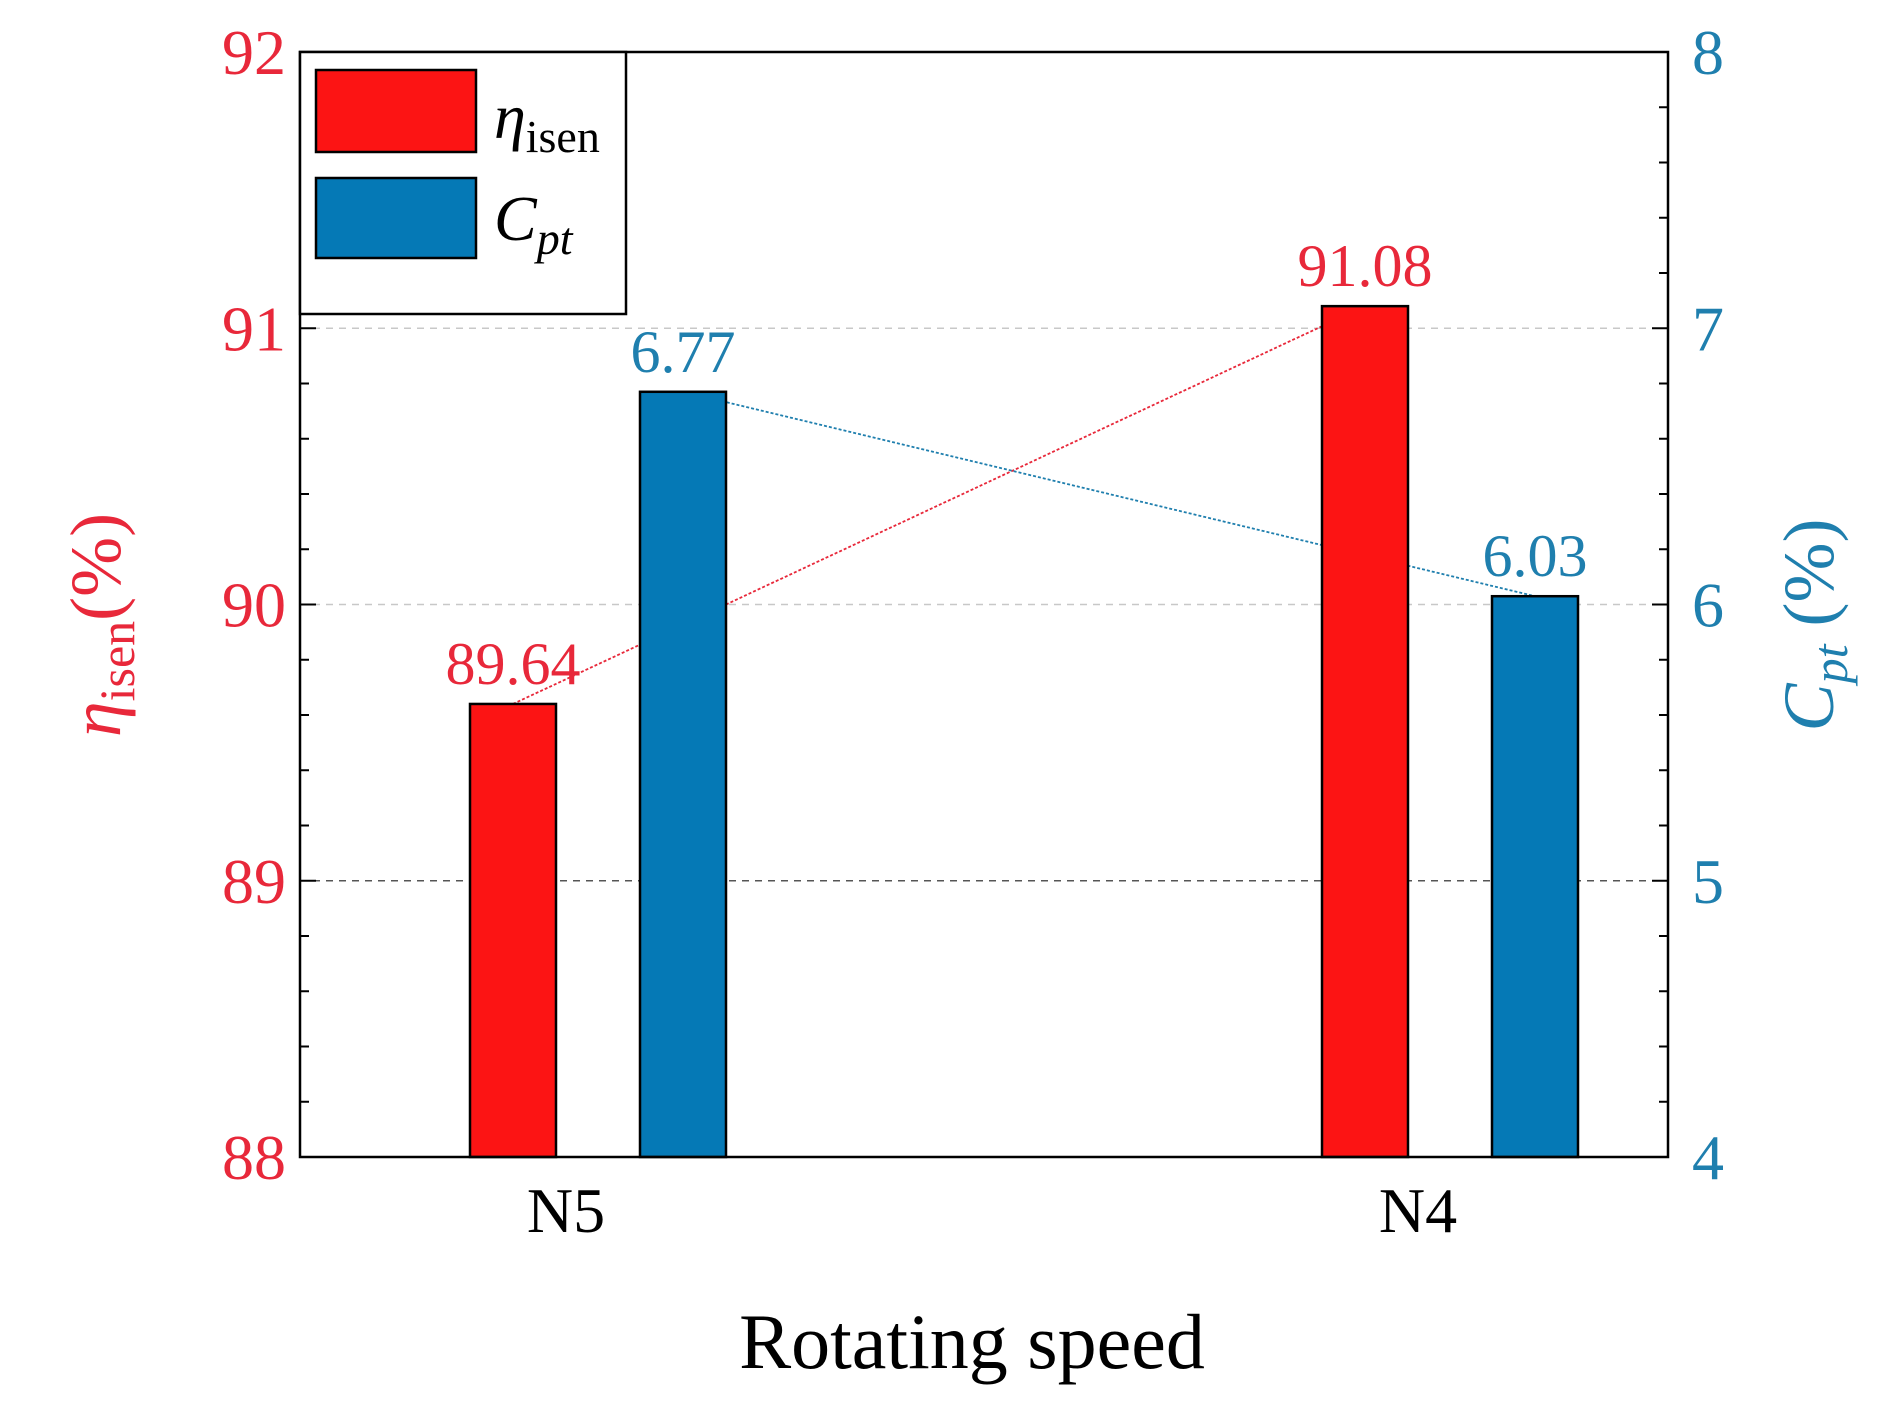 The image size is (1886, 1418). I want to click on tick-label-right-4: 4, so click(1708, 1157).